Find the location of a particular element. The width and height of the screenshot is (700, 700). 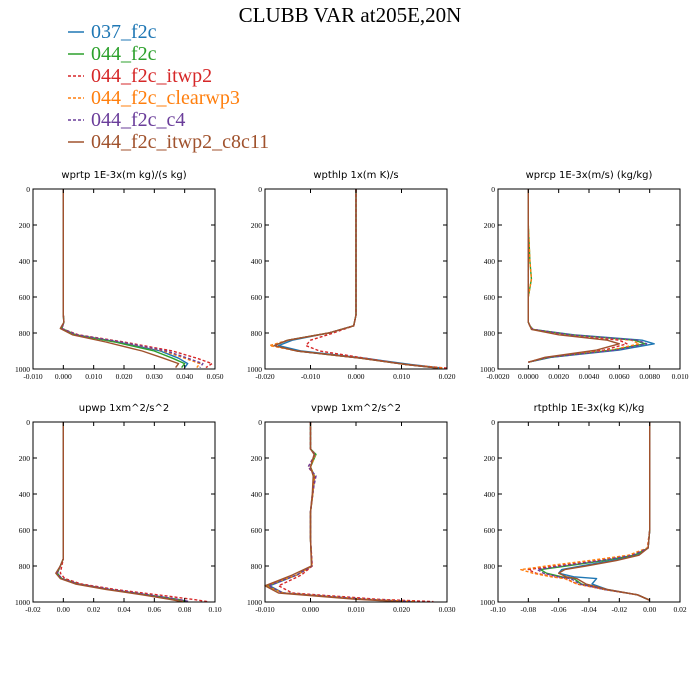

panel-3-xtick-label-6: 0.10 is located at coordinates (214, 609).